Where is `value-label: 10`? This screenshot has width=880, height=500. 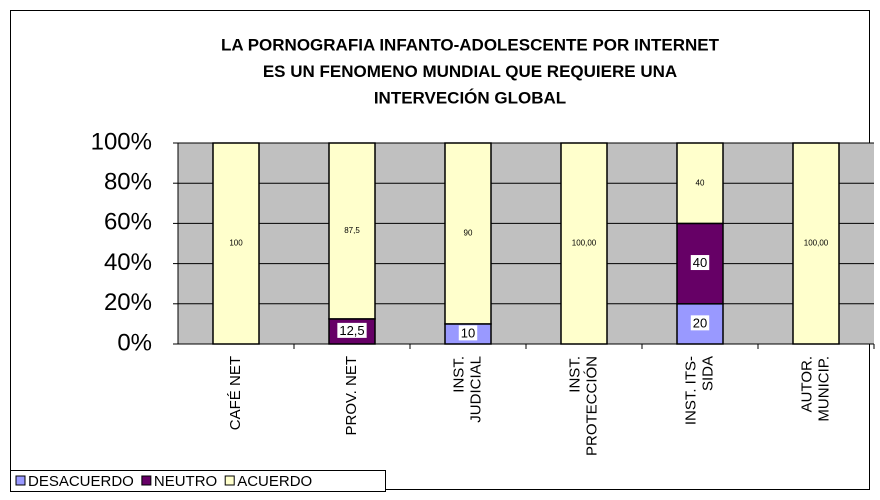 value-label: 10 is located at coordinates (468, 332).